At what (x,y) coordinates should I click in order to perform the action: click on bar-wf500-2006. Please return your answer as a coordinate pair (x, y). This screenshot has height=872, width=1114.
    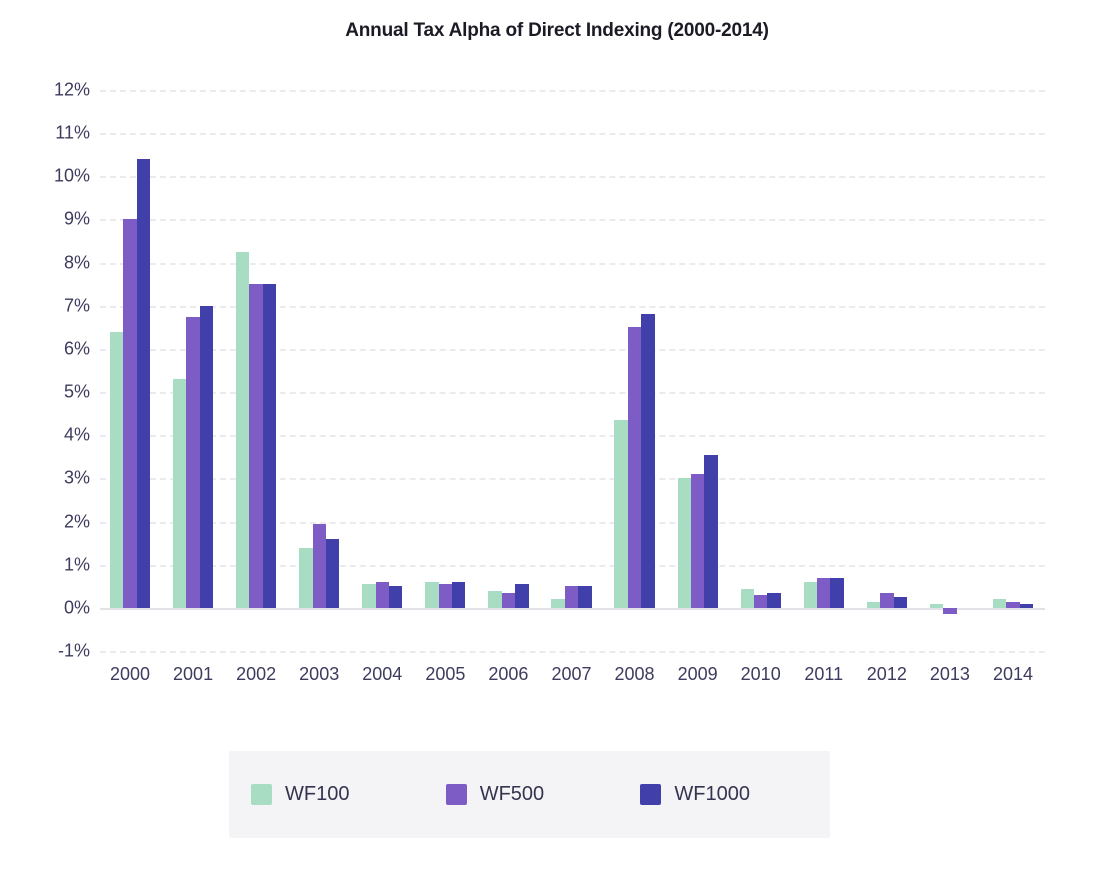
    Looking at the image, I should click on (508, 600).